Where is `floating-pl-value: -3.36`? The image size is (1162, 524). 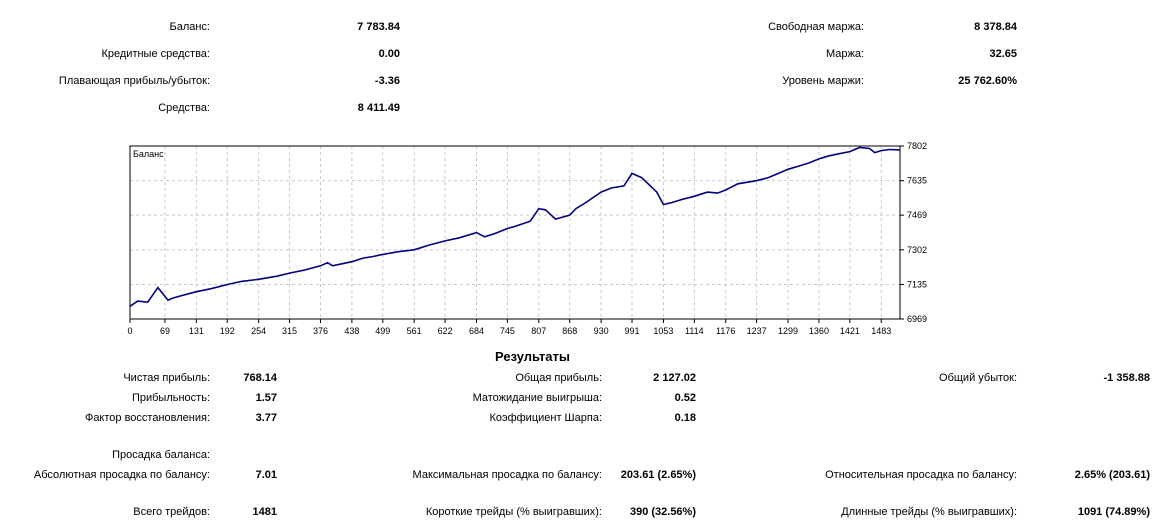 floating-pl-value: -3.36 is located at coordinates (387, 81).